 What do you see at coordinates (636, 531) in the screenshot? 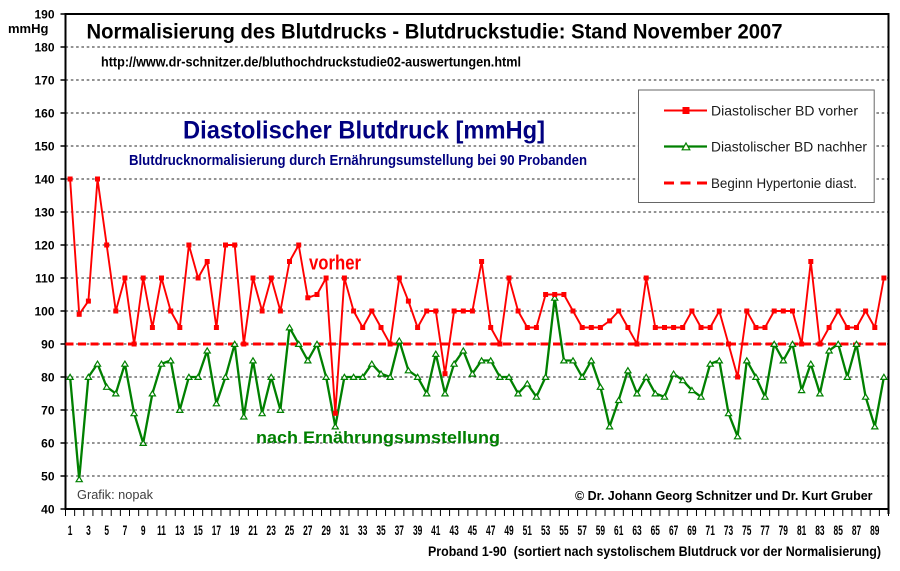
I see `svg-text: 63` at bounding box center [636, 531].